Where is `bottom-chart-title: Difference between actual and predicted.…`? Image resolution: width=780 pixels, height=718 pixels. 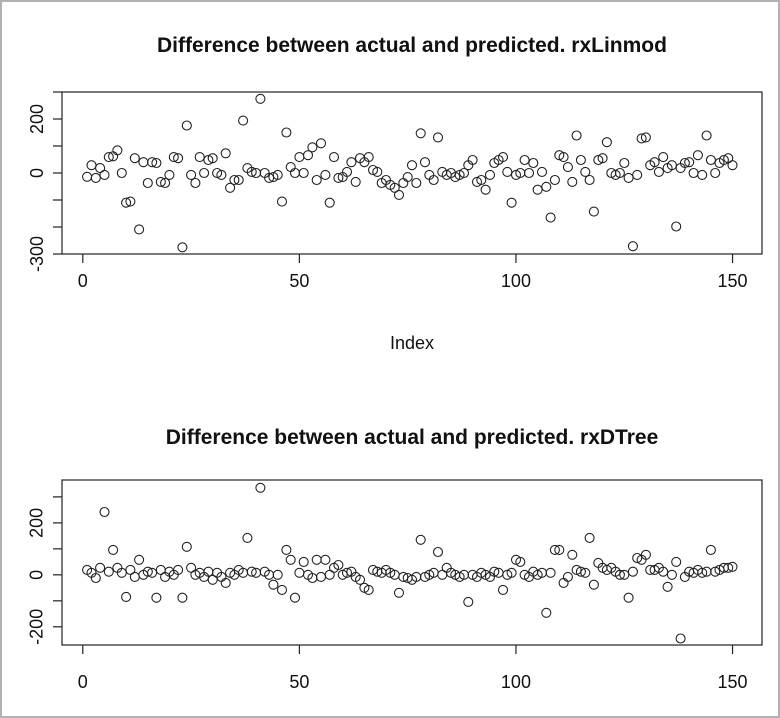
bottom-chart-title: Difference between actual and predicted.… is located at coordinates (412, 437).